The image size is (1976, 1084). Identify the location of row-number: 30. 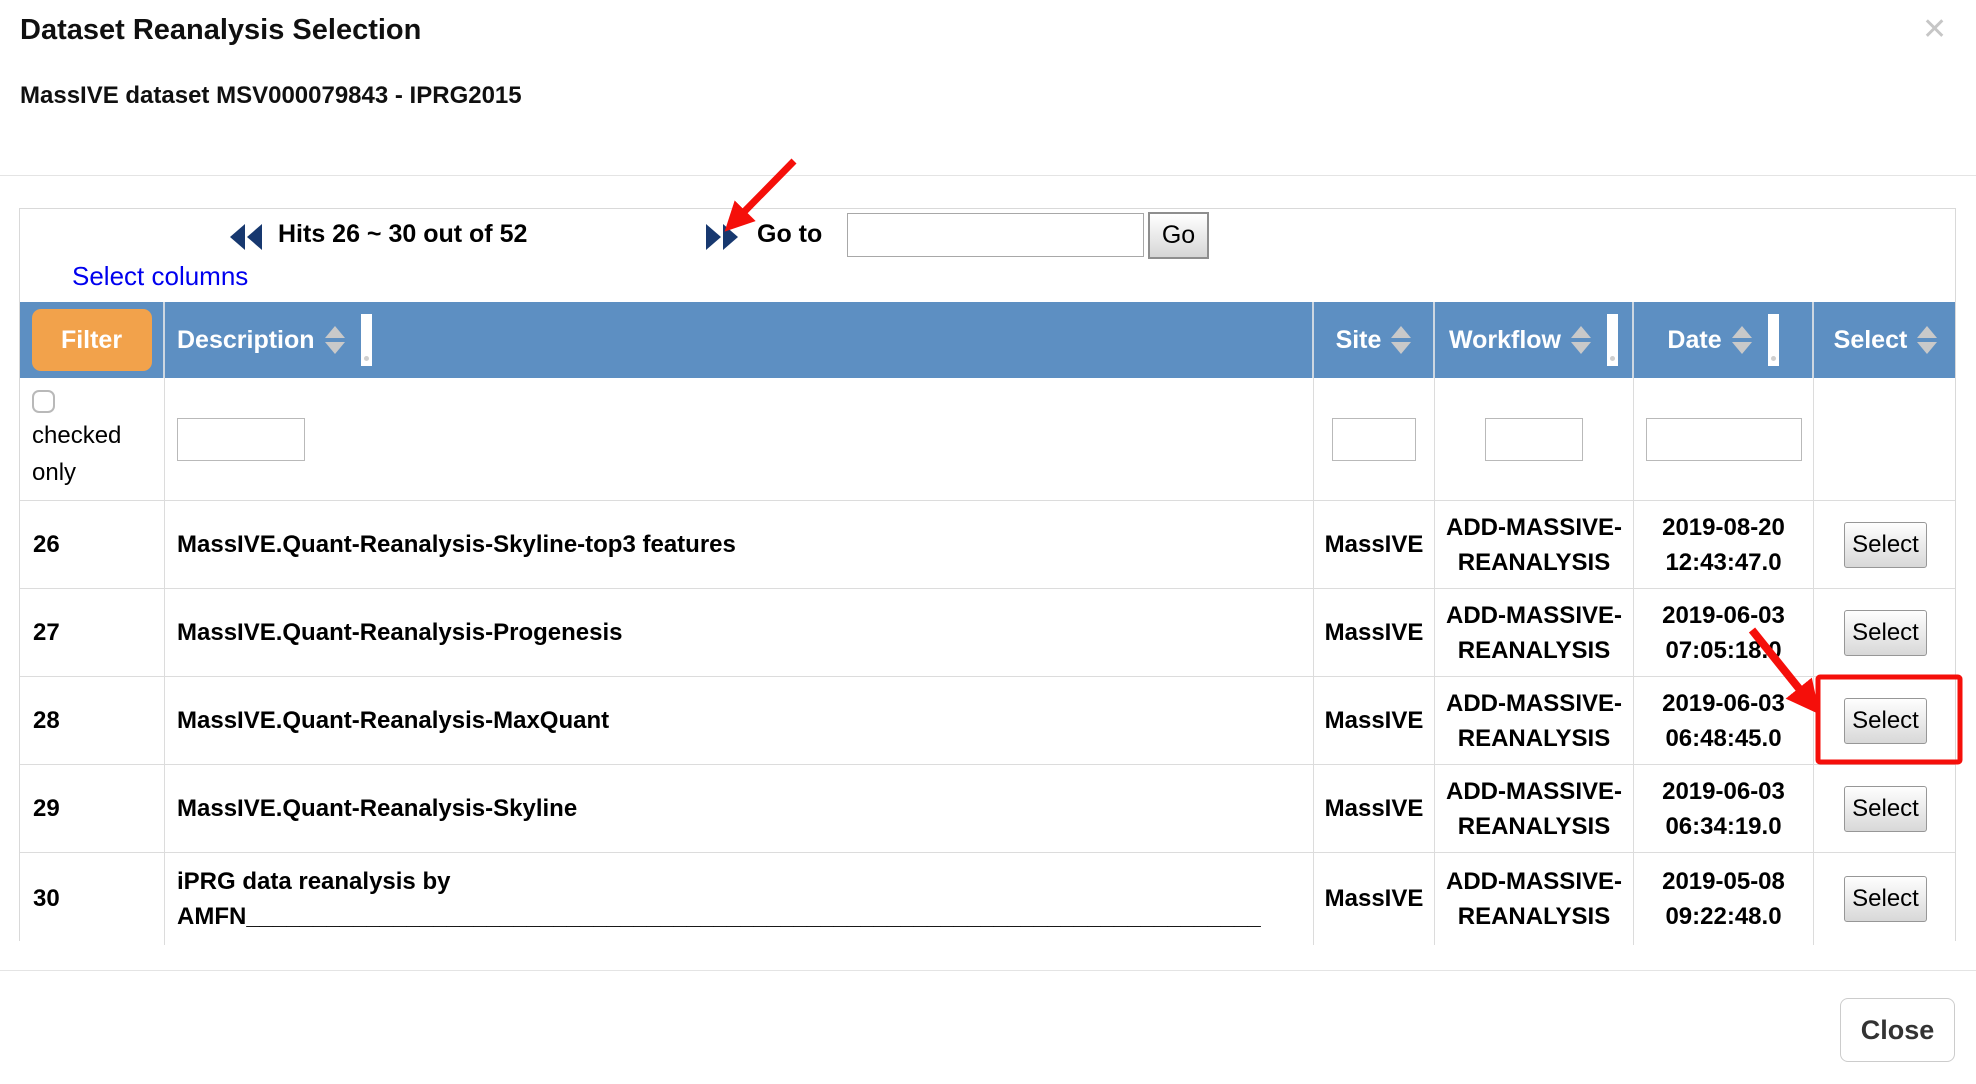
(92, 899).